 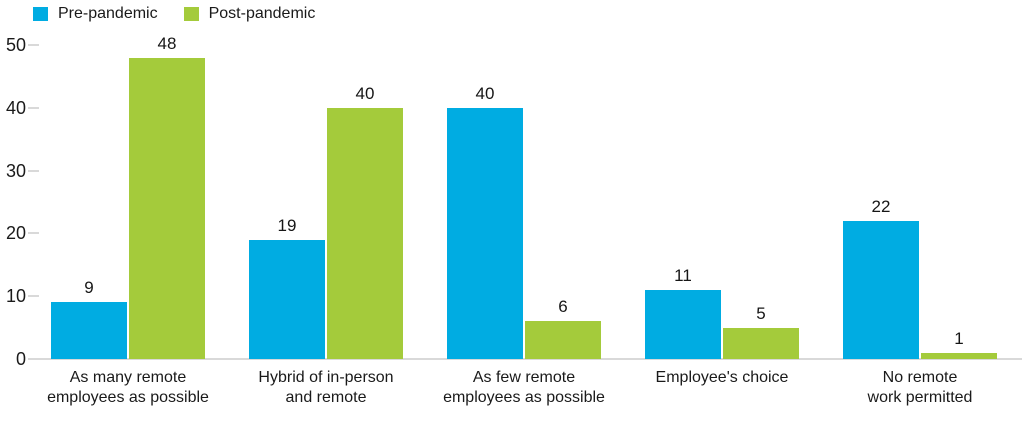 What do you see at coordinates (920, 387) in the screenshot?
I see `category-label-4: No remote work permitted` at bounding box center [920, 387].